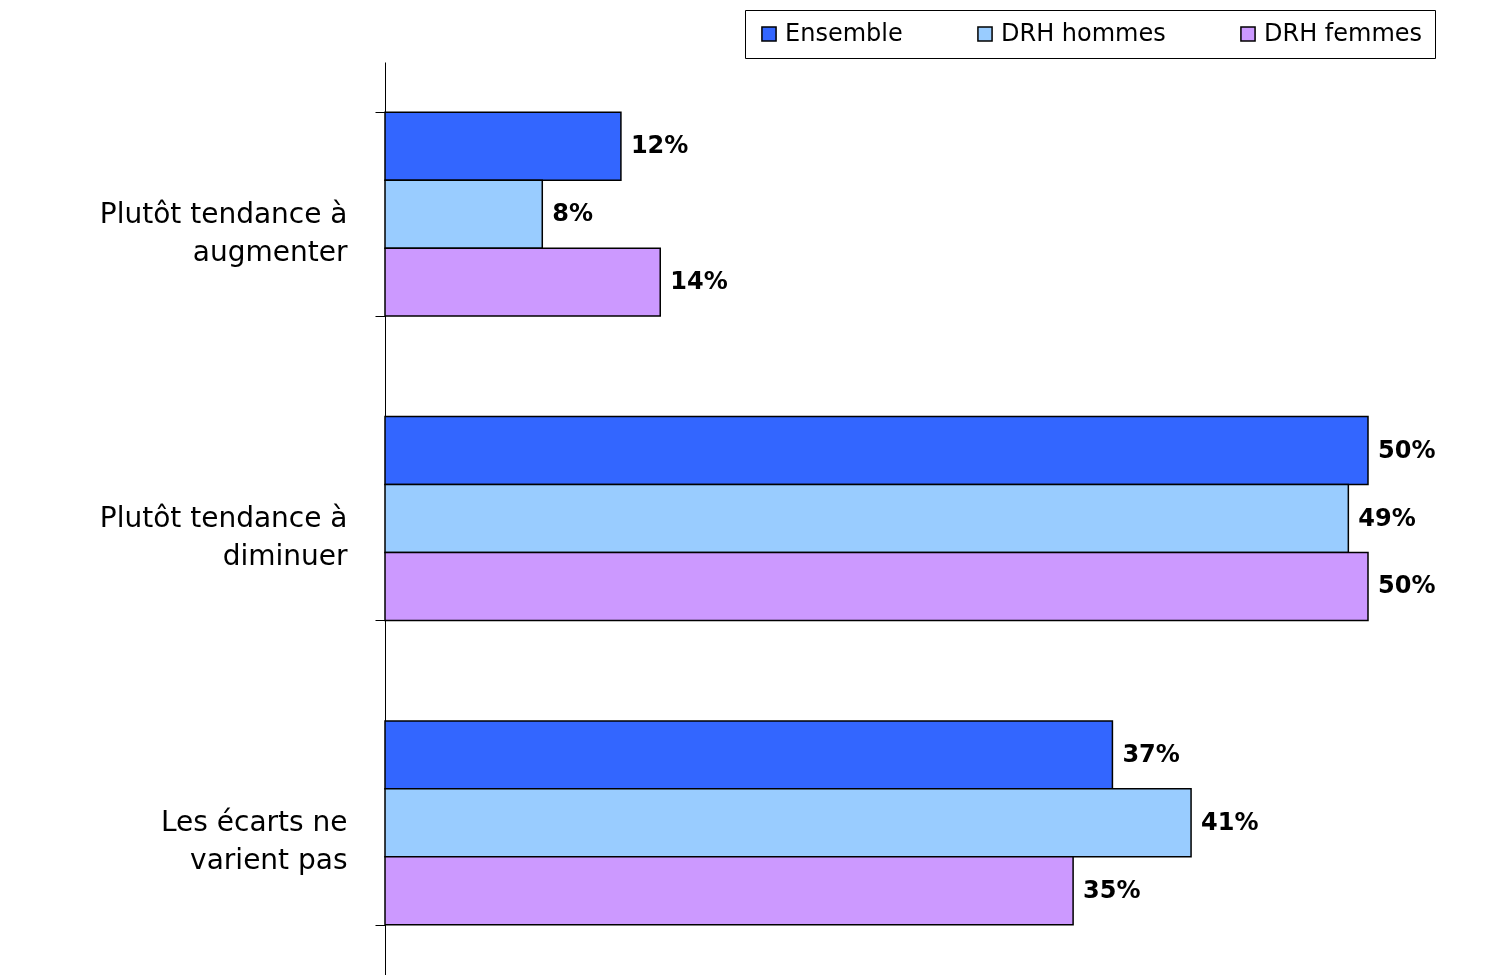 The image size is (1504, 975). What do you see at coordinates (844, 33) in the screenshot?
I see `legend-label: Ensemble` at bounding box center [844, 33].